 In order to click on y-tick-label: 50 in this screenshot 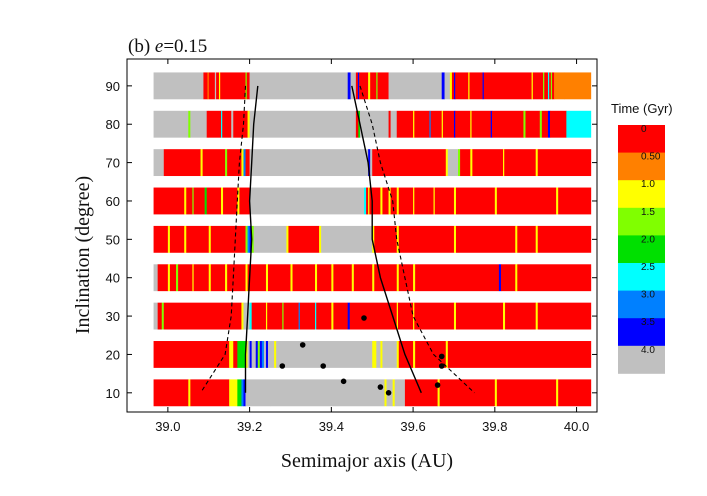, I will do `click(113, 239)`.